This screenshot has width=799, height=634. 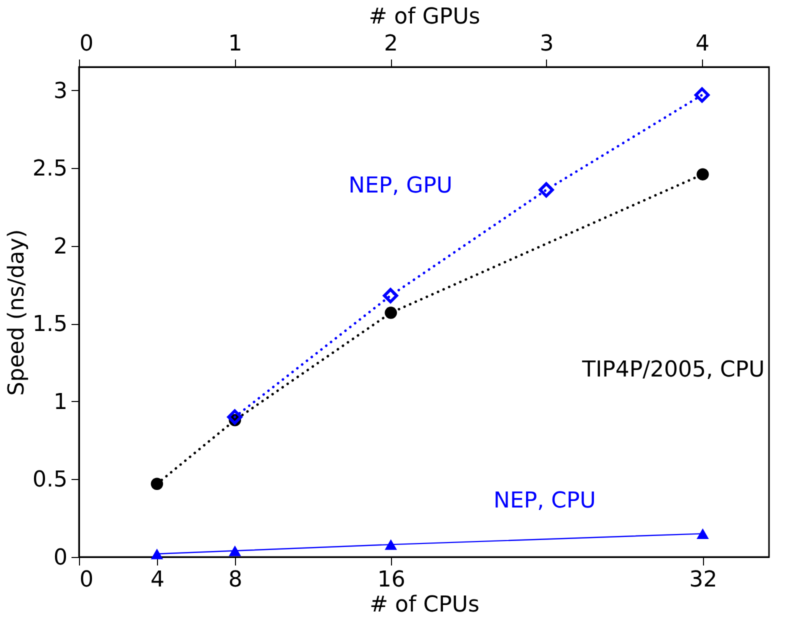 I want to click on y-tick-label: 3, so click(x=61, y=91).